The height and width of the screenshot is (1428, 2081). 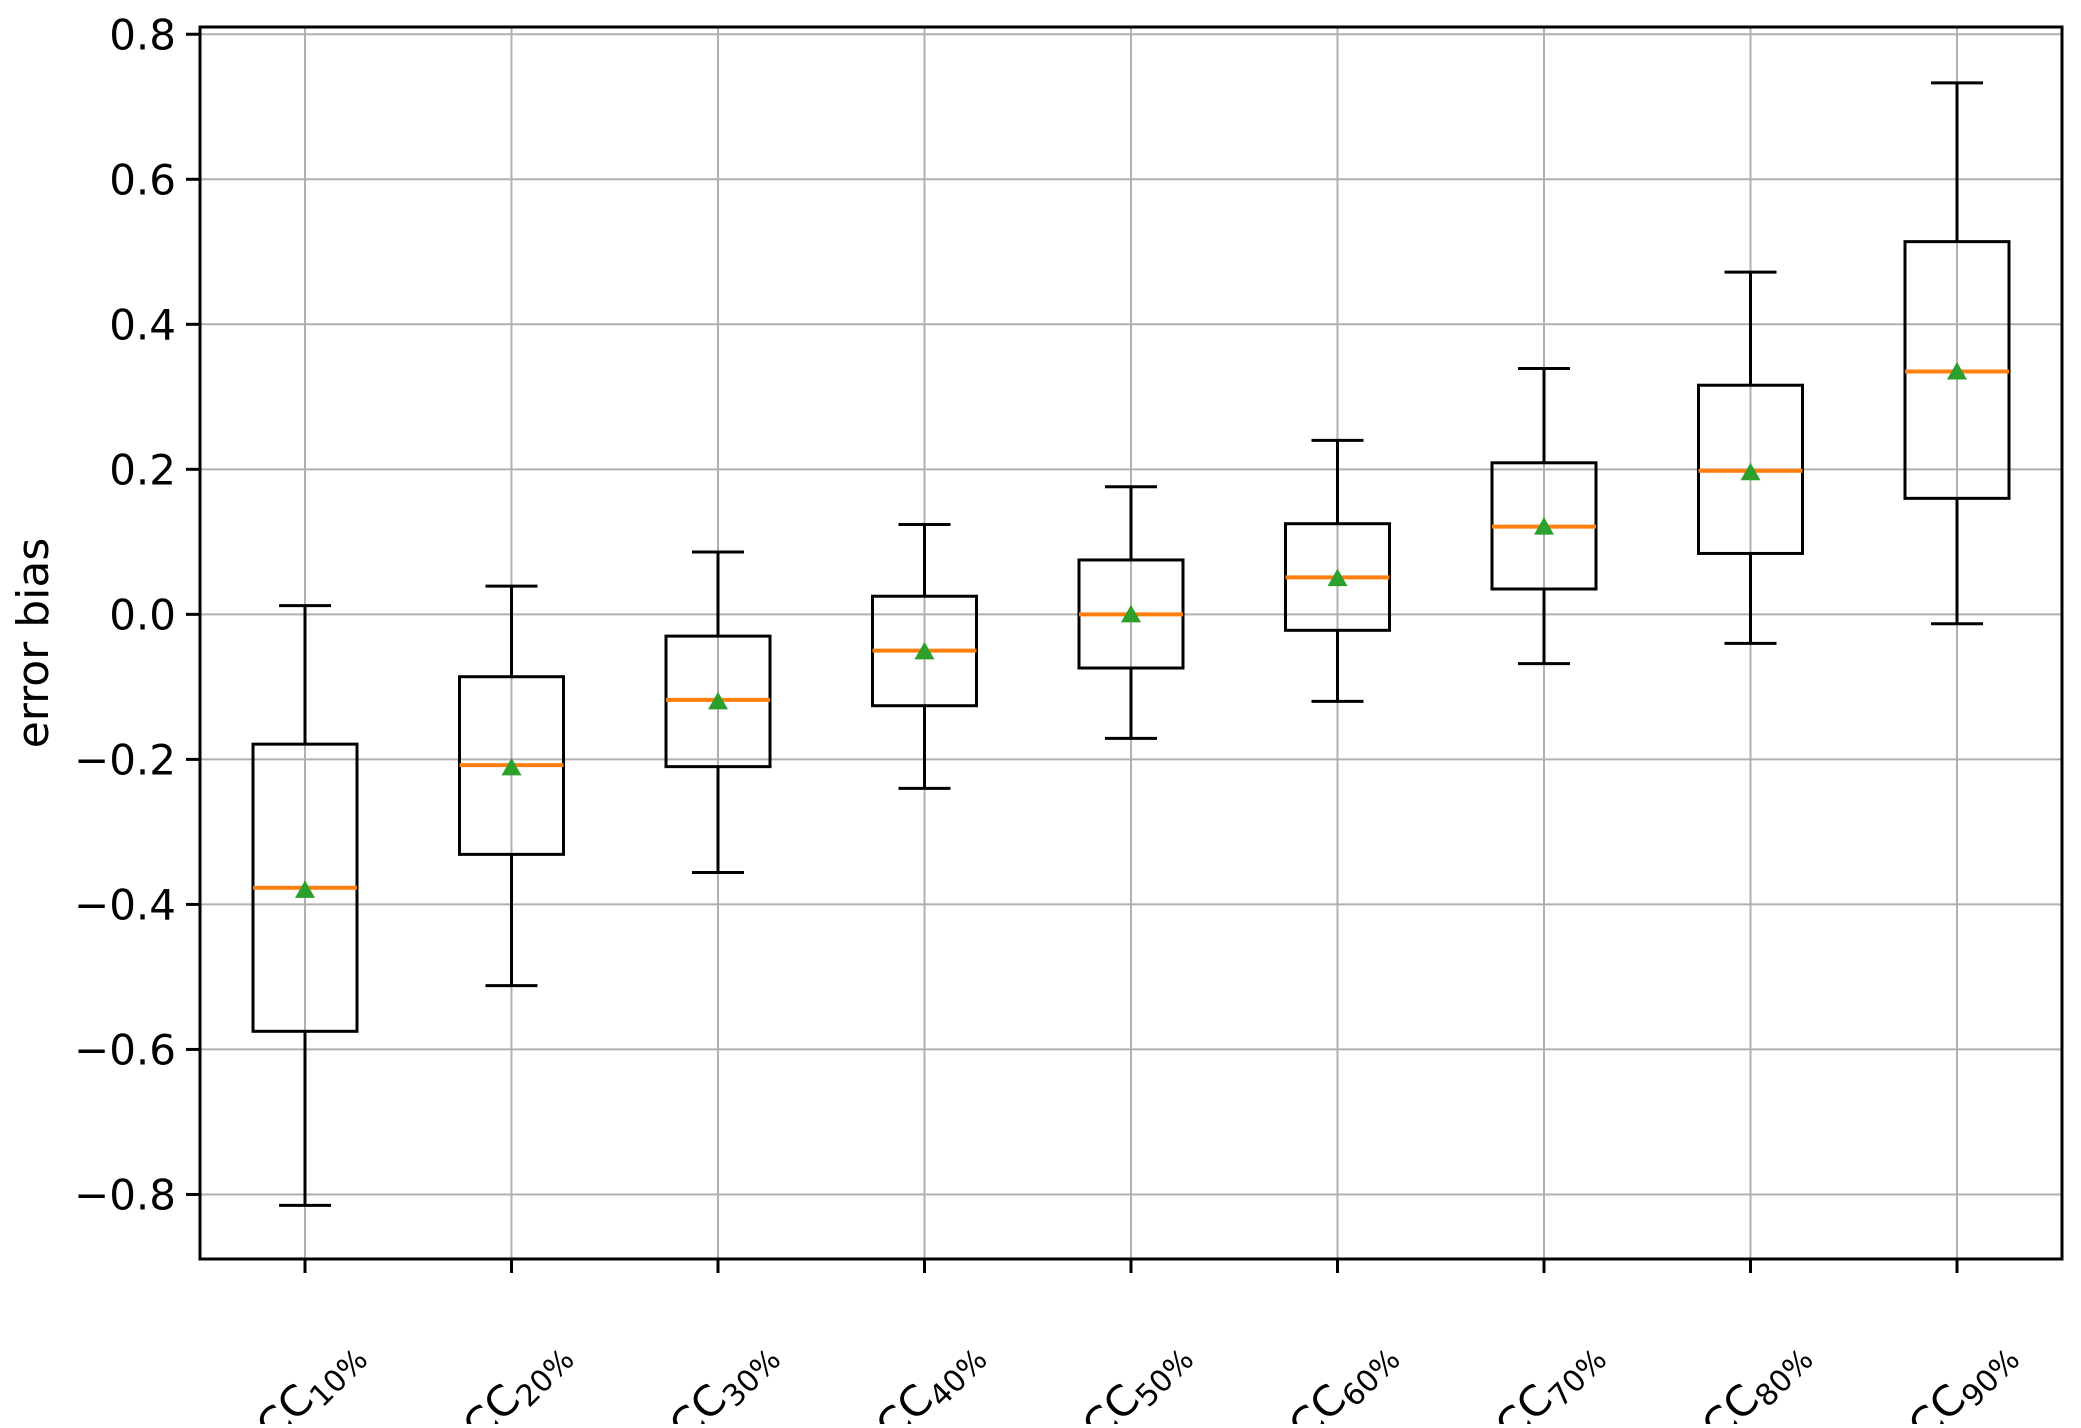 I want to click on x-tick-label: CC50%, so click(x=1137, y=1375).